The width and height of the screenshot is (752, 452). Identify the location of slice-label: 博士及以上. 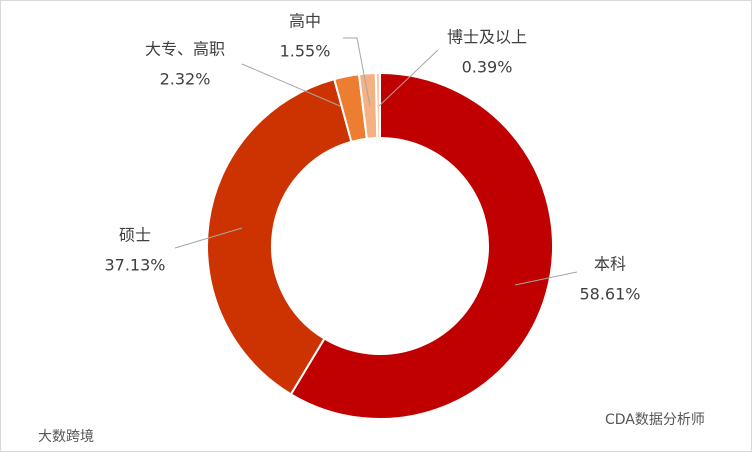
(487, 37).